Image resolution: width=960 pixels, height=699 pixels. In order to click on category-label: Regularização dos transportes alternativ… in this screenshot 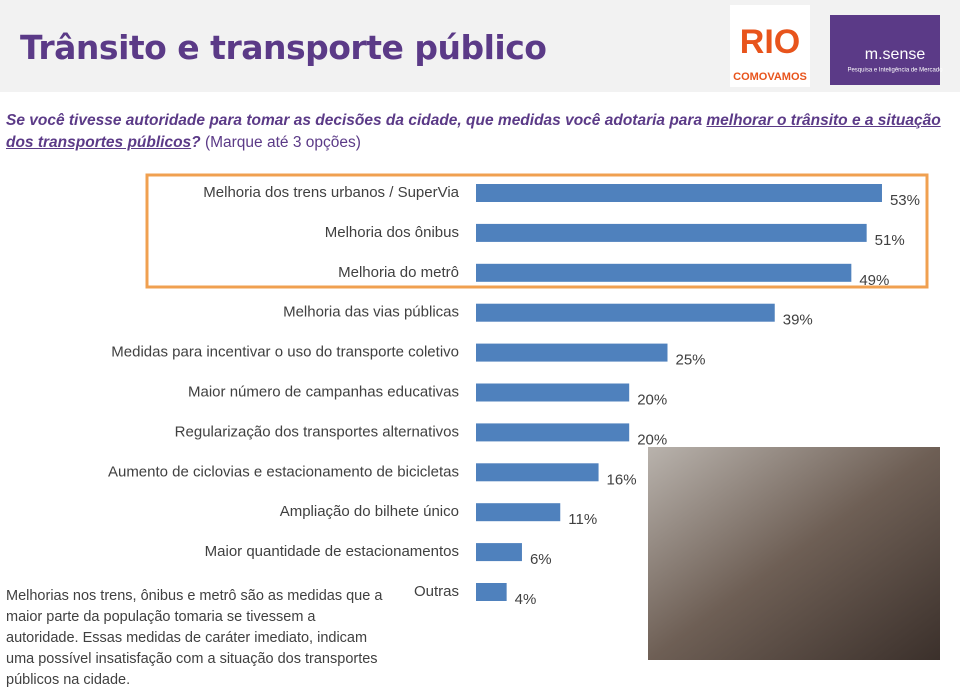, I will do `click(317, 431)`.